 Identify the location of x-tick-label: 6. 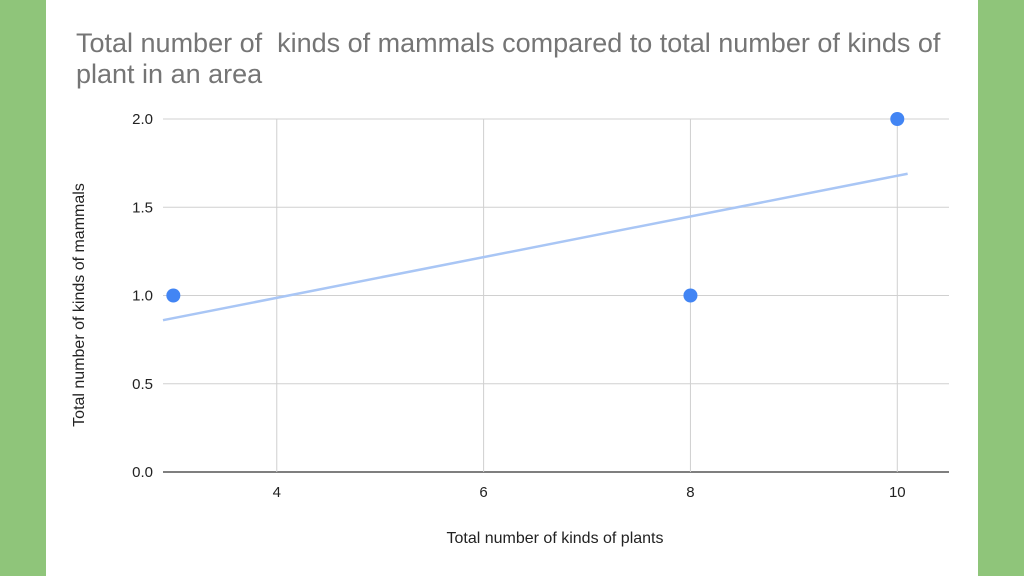
(483, 492).